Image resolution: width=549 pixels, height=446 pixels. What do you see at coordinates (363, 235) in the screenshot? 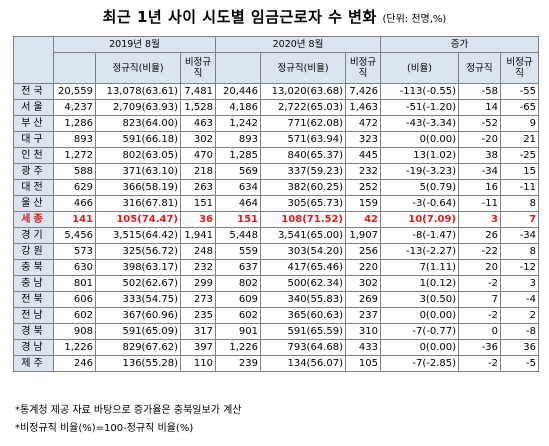
I see `data-cell: 1,907` at bounding box center [363, 235].